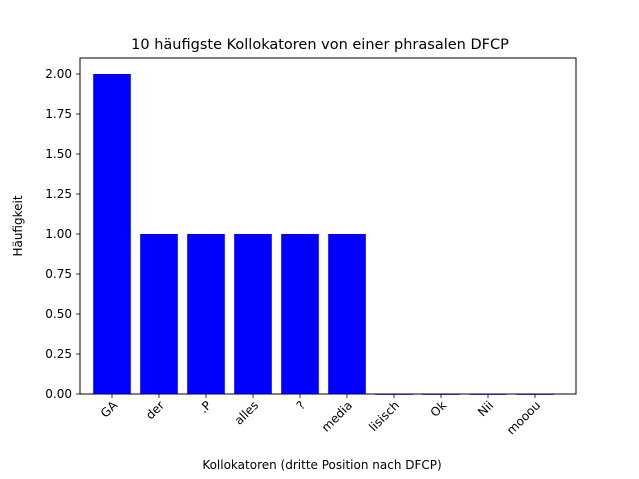 The height and width of the screenshot is (479, 639). I want to click on bar-?, so click(300, 314).